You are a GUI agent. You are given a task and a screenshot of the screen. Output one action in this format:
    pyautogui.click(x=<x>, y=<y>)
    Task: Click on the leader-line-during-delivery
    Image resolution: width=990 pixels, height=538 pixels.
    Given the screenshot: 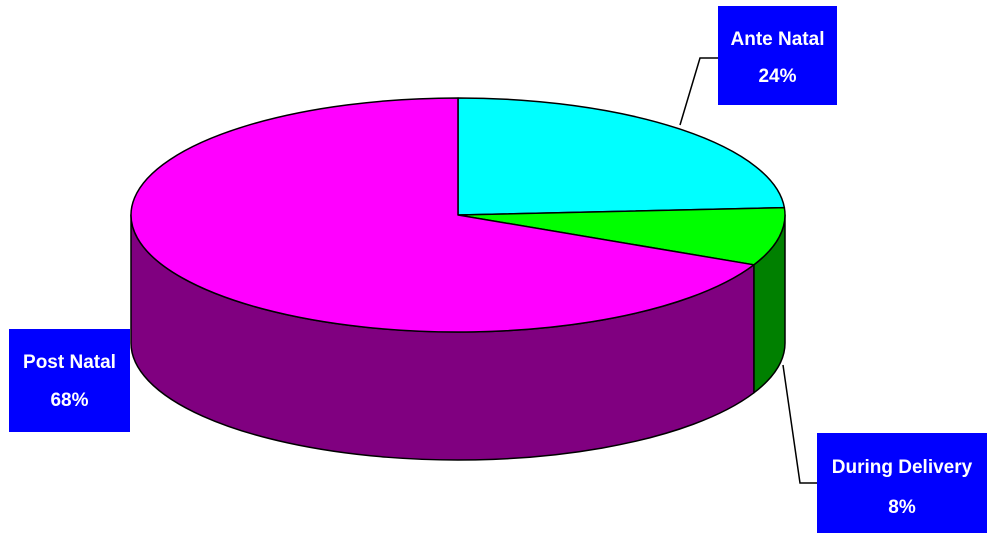 What is the action you would take?
    pyautogui.click(x=800, y=424)
    